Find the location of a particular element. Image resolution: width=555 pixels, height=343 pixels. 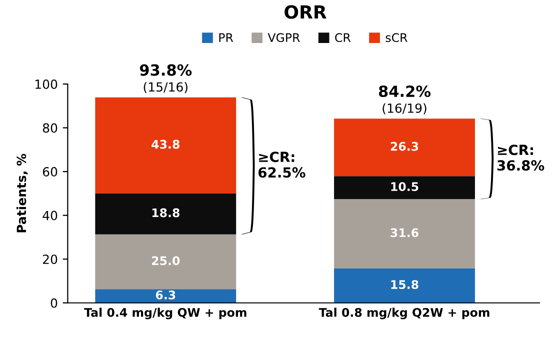

x-tick-label: Tal 0.4 mg/kg QW + pom is located at coordinates (165, 314).